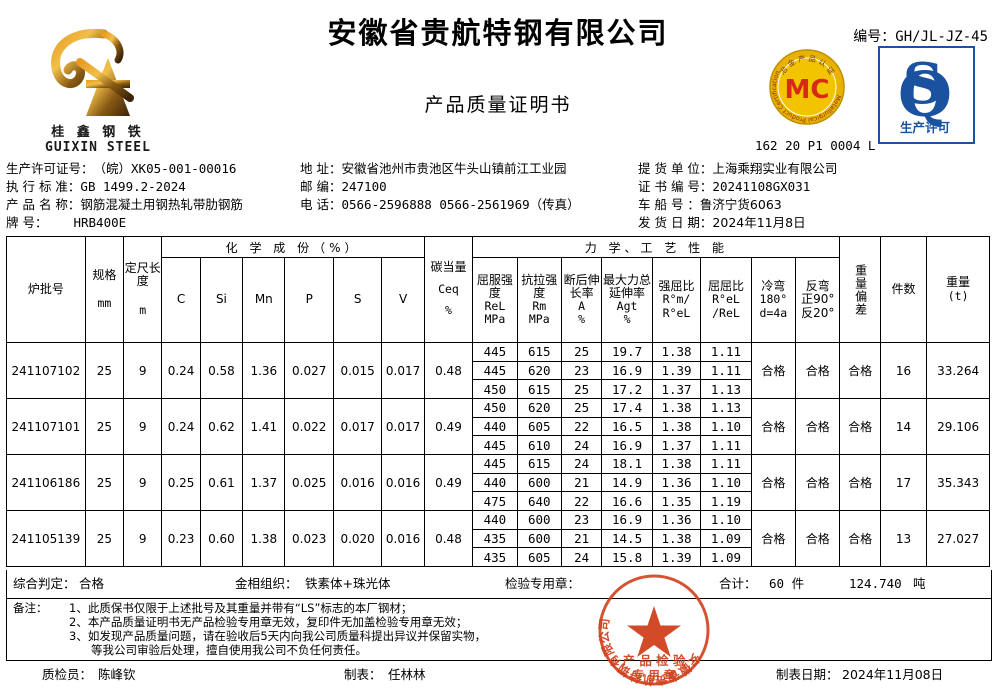  I want to click on cell-ratio2-3: 1.09, so click(725, 557).